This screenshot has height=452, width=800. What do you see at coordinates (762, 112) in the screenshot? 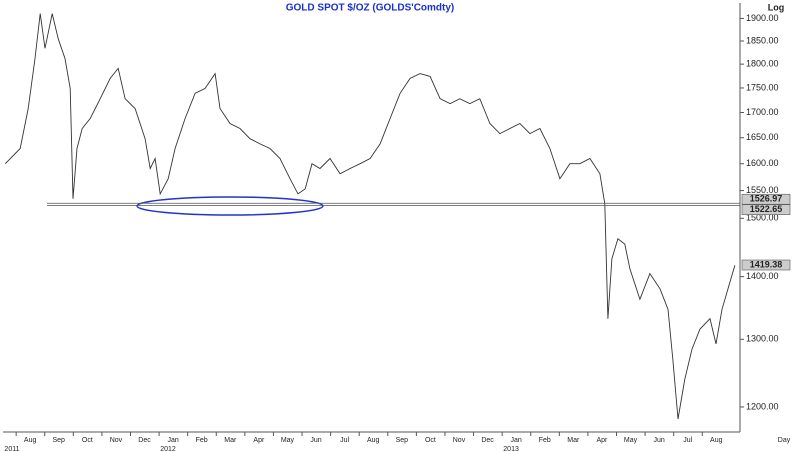
I see `y-tick-label: 1700.00` at bounding box center [762, 112].